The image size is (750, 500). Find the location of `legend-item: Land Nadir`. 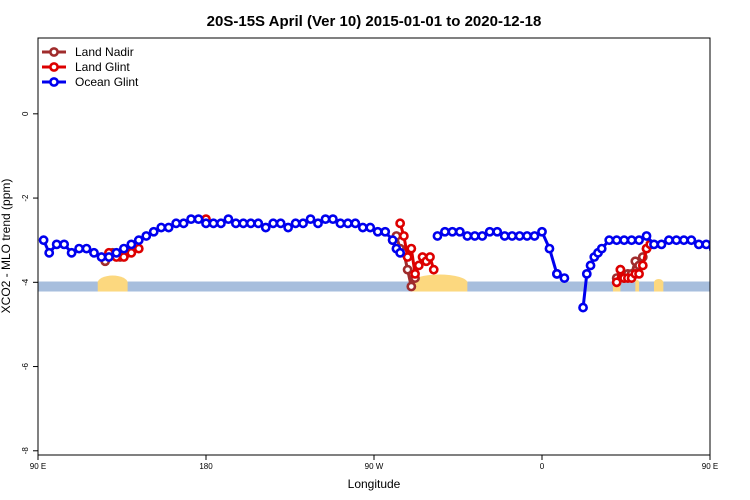

legend-item: Land Nadir is located at coordinates (88, 52).